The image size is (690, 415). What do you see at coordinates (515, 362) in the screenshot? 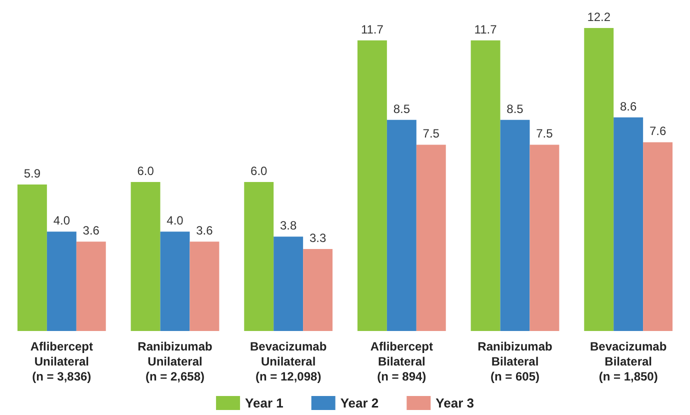
I see `x-tick-label: Ranibizumab Bilateral (n = 605)` at bounding box center [515, 362].